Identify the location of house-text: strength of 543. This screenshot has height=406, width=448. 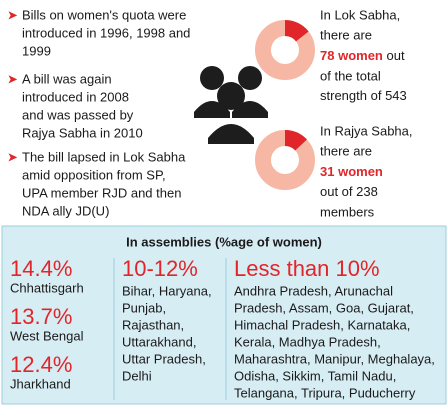
(363, 95).